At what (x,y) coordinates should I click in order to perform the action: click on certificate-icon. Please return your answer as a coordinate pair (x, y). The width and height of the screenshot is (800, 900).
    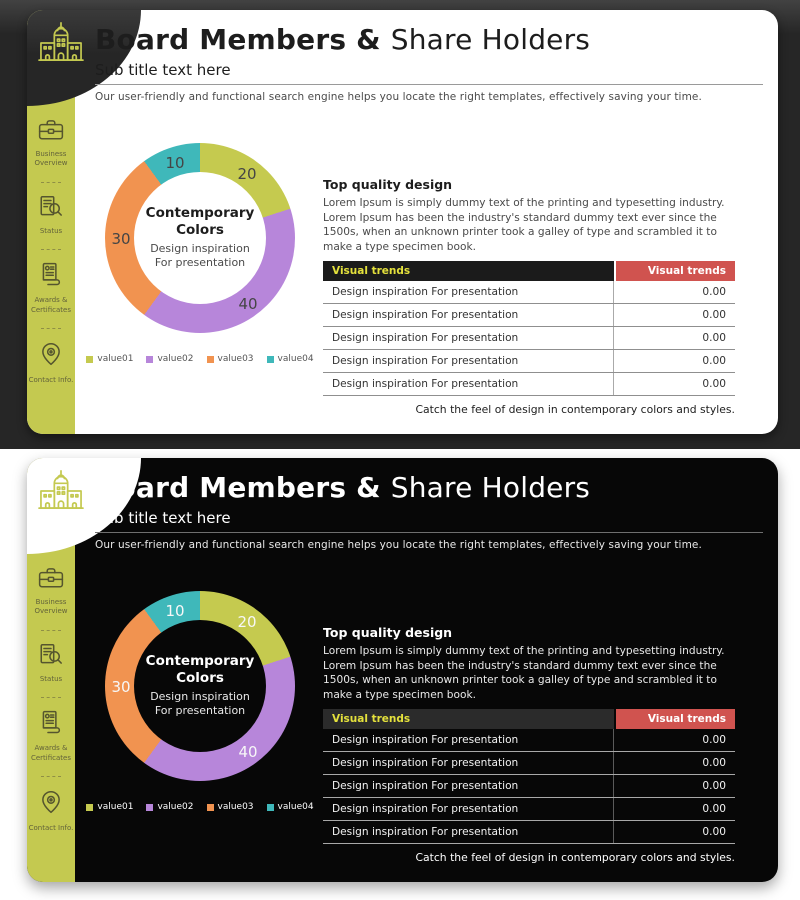
    Looking at the image, I should click on (51, 276).